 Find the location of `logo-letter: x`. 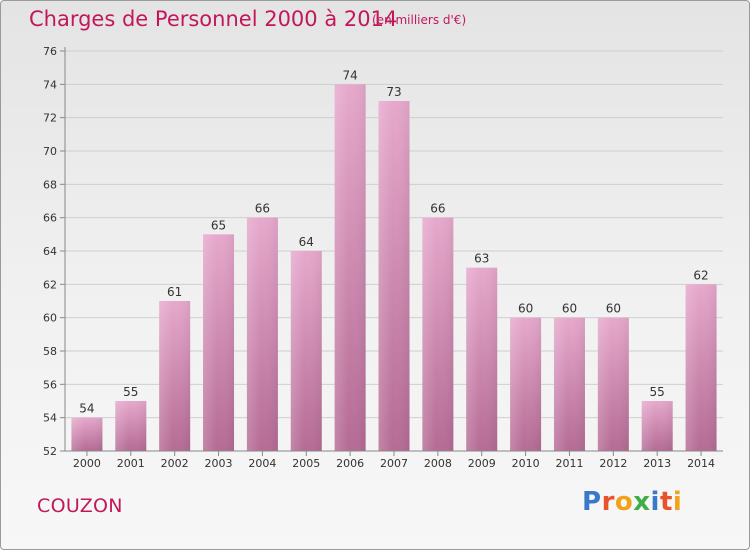

logo-letter: x is located at coordinates (642, 502).